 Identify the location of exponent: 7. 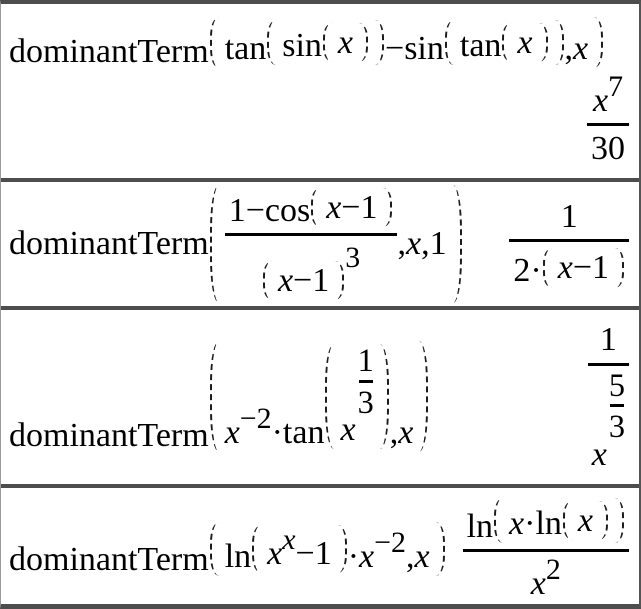
(616, 86).